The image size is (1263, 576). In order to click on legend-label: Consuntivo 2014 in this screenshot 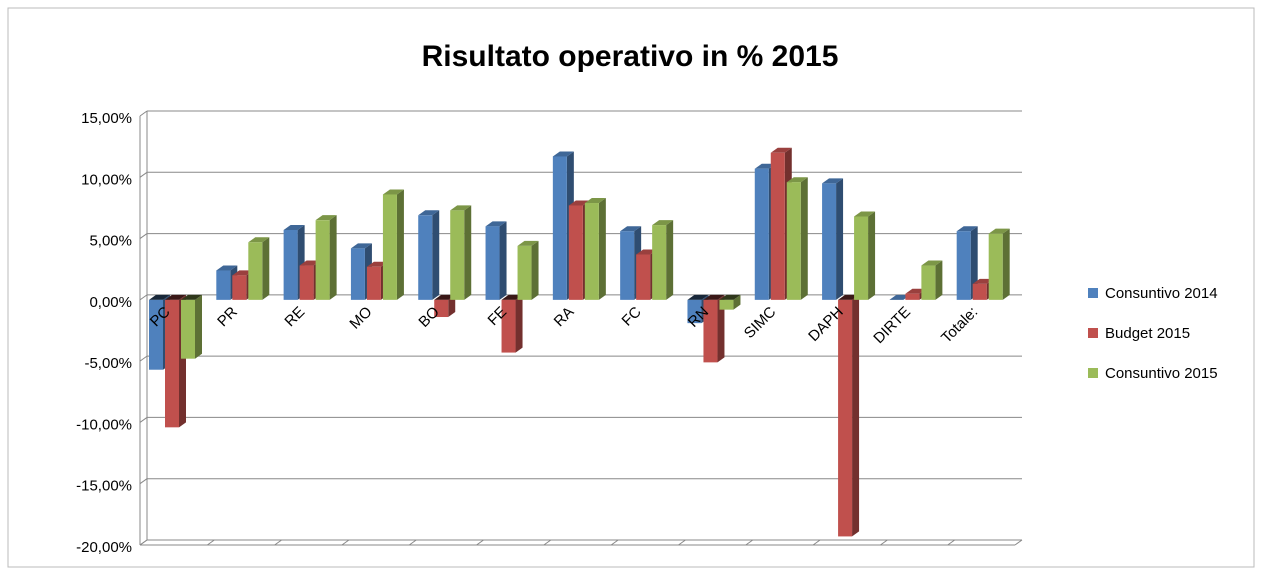, I will do `click(1161, 293)`.